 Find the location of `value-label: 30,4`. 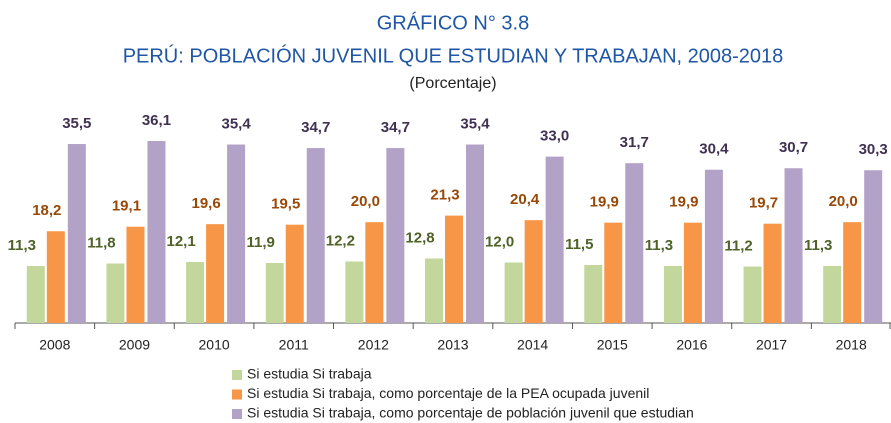

value-label: 30,4 is located at coordinates (714, 149).